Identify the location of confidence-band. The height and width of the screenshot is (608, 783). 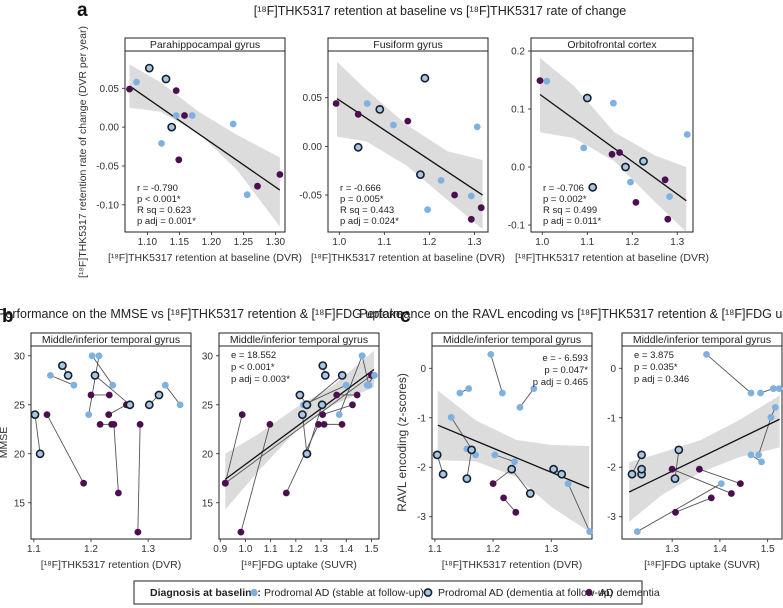
(410, 145).